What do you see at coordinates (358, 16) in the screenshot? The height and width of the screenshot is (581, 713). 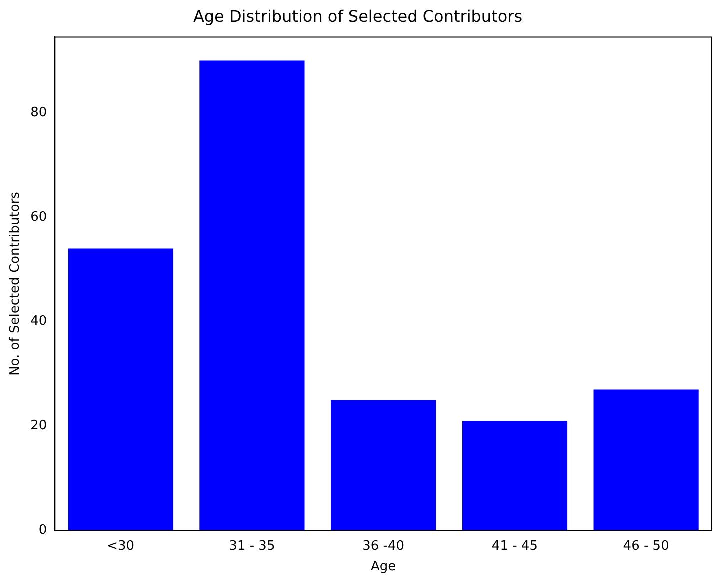 I see `chart-title: Age Distribution of Selected Contributors` at bounding box center [358, 16].